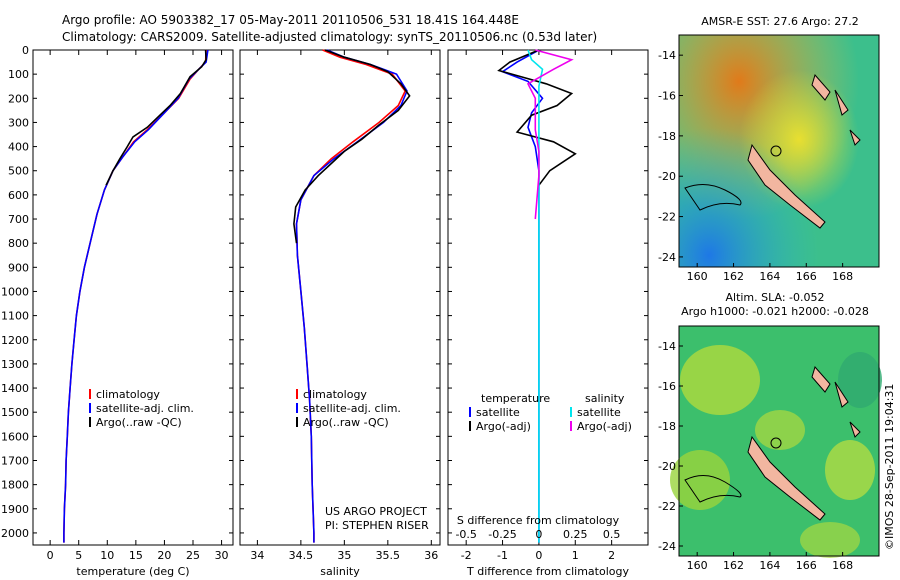  I want to click on y-tick-label: 900, so click(18, 267).